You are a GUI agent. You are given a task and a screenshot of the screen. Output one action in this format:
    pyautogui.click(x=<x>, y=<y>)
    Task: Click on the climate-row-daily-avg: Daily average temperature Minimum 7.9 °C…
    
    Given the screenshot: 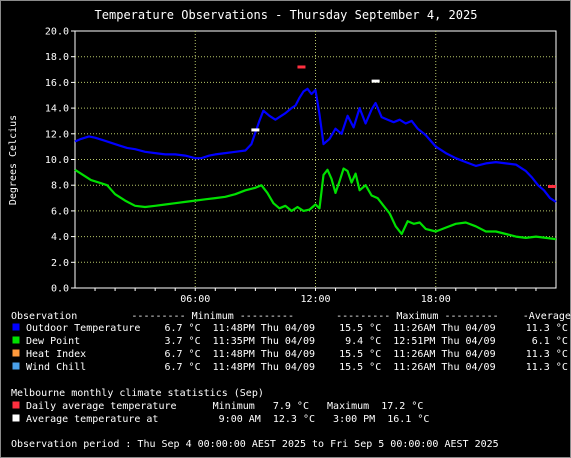 What is the action you would take?
    pyautogui.click(x=224, y=406)
    